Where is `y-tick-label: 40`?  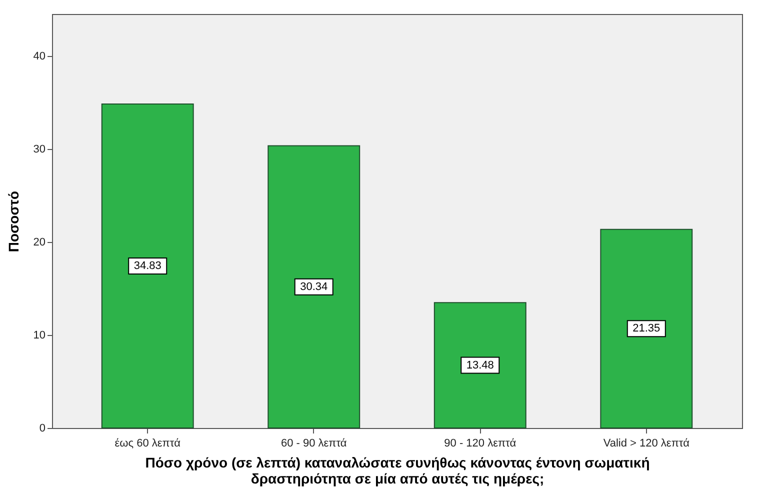 y-tick-label: 40 is located at coordinates (39, 56).